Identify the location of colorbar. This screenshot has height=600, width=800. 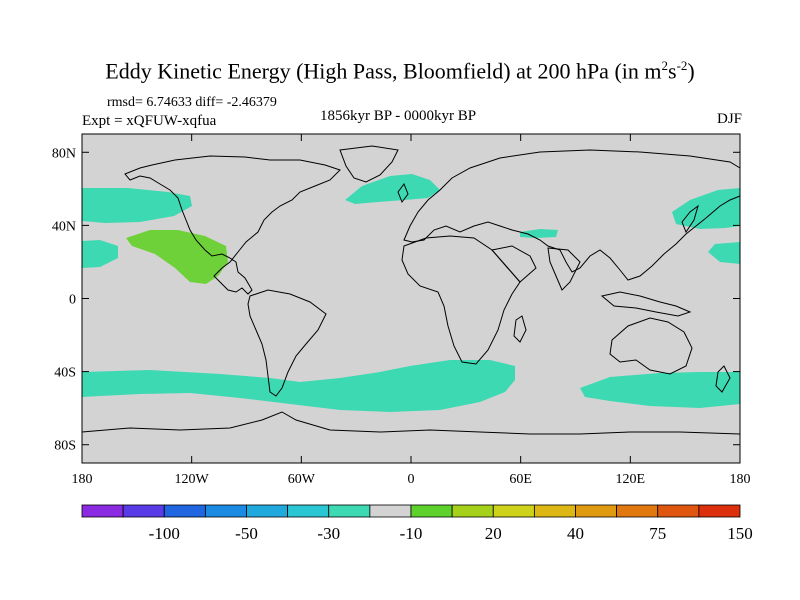
(411, 511).